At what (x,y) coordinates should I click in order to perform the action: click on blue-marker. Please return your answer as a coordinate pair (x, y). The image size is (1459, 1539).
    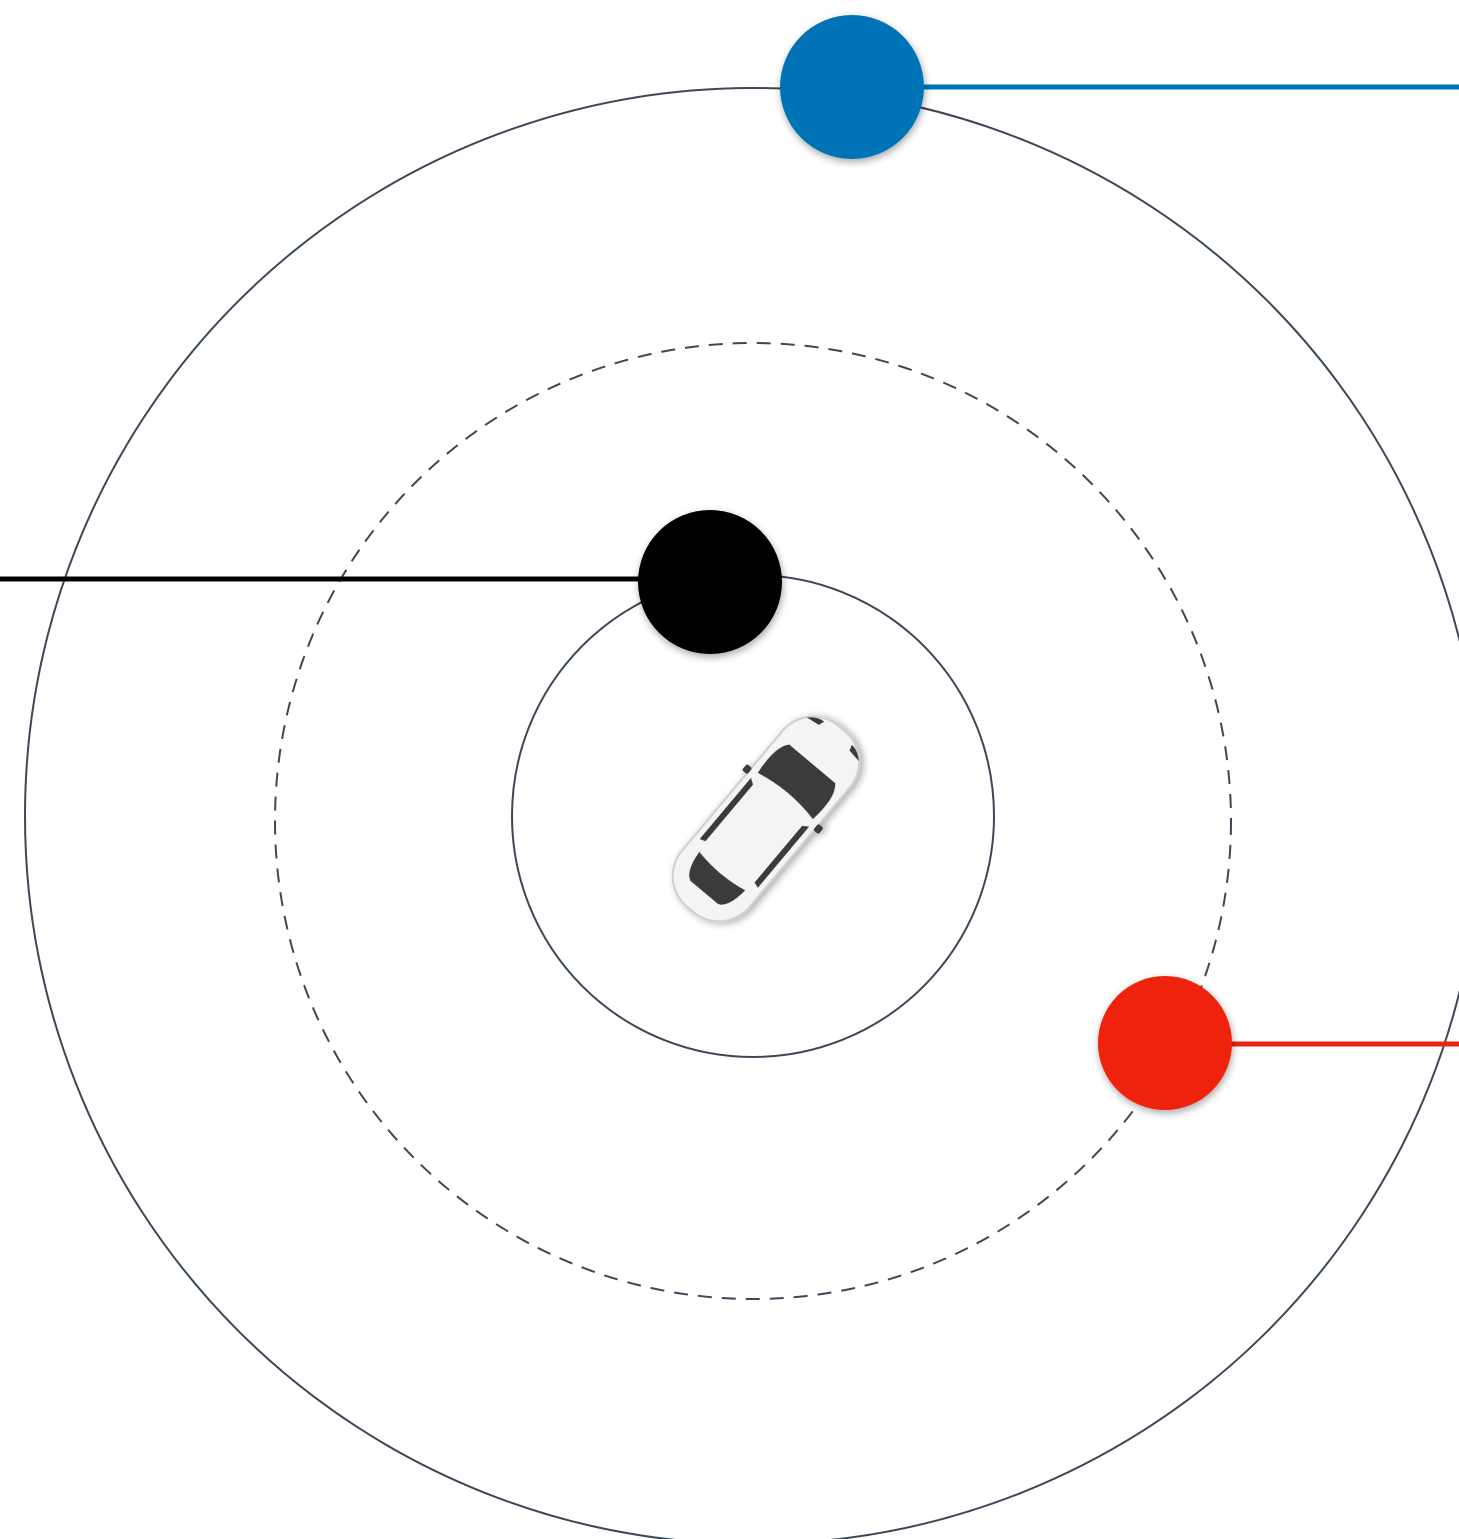
    Looking at the image, I should click on (852, 87).